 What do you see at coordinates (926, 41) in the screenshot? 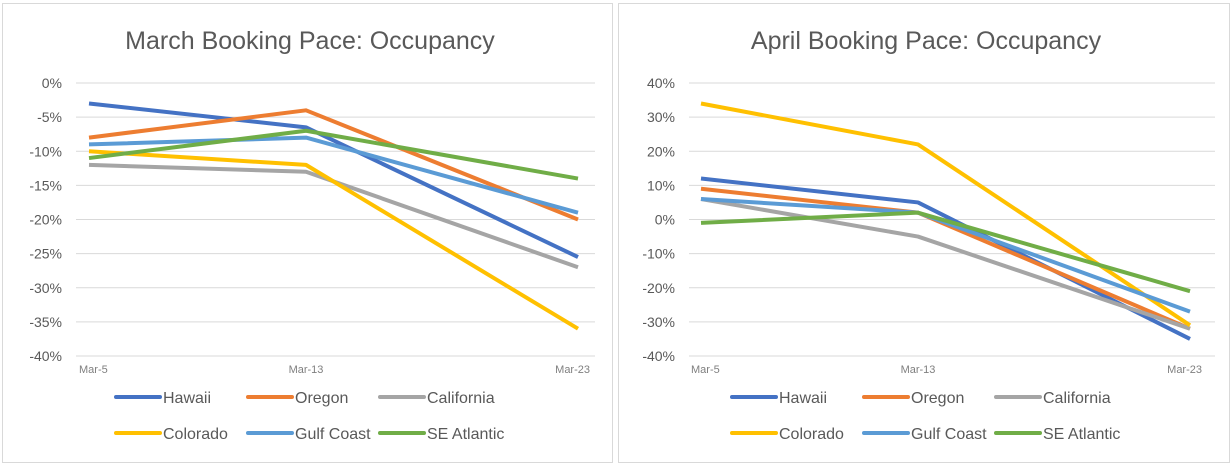
I see `chart-title: April Booking Pace: Occupancy` at bounding box center [926, 41].